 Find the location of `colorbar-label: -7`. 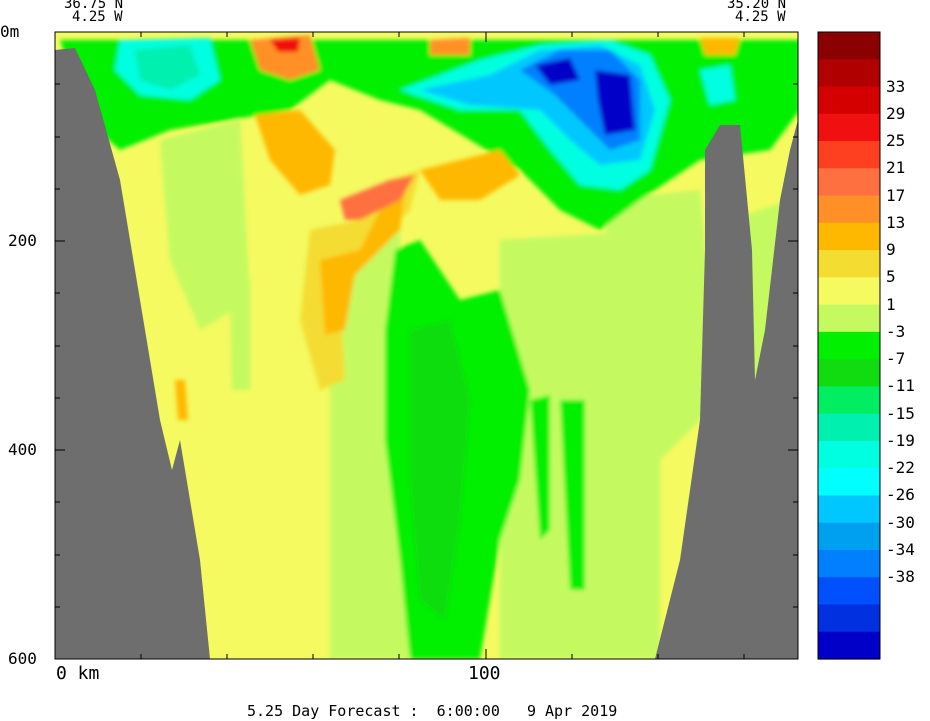

colorbar-label: -7 is located at coordinates (896, 359).